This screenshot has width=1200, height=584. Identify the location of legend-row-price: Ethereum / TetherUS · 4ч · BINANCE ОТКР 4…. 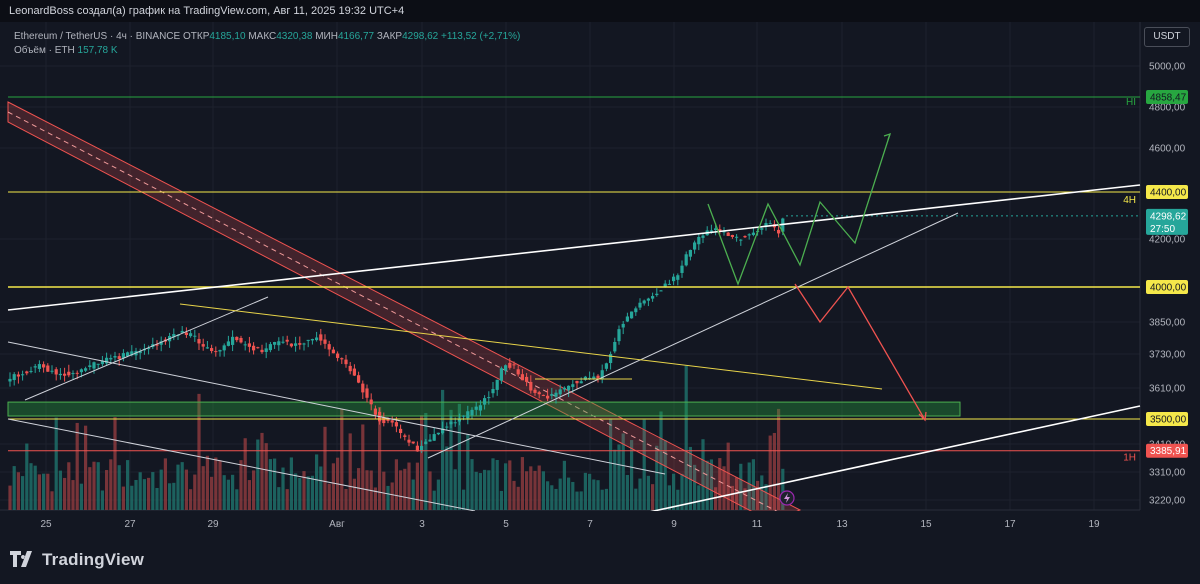
(267, 37).